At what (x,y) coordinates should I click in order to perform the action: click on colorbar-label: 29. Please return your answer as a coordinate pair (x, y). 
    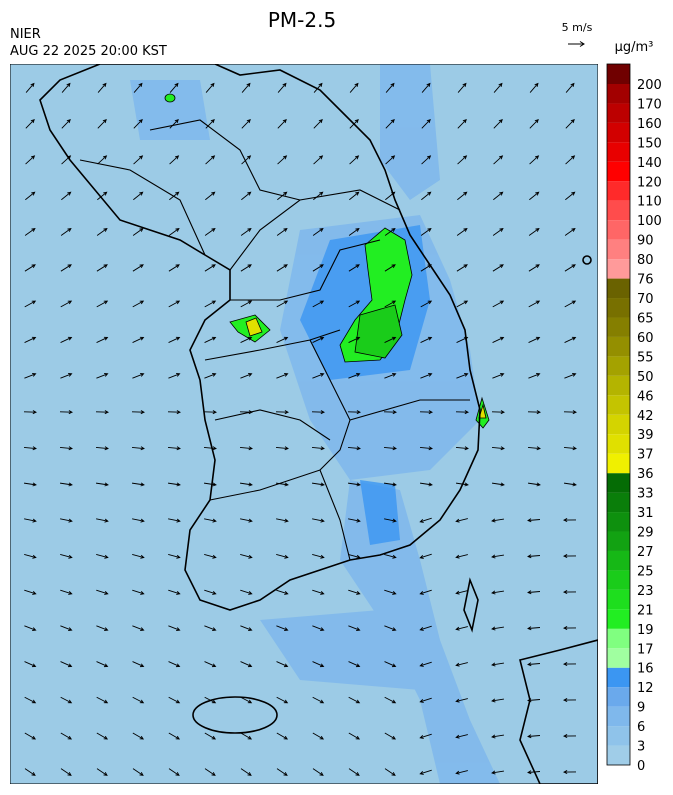
    Looking at the image, I should click on (645, 533).